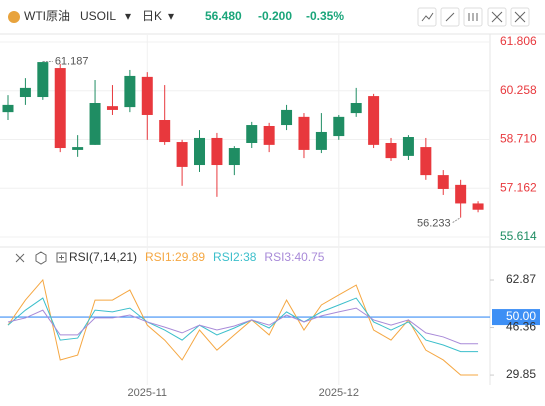 The width and height of the screenshot is (545, 406). Describe the element at coordinates (147, 393) in the screenshot. I see `x-tick-label: 2025-11` at that location.